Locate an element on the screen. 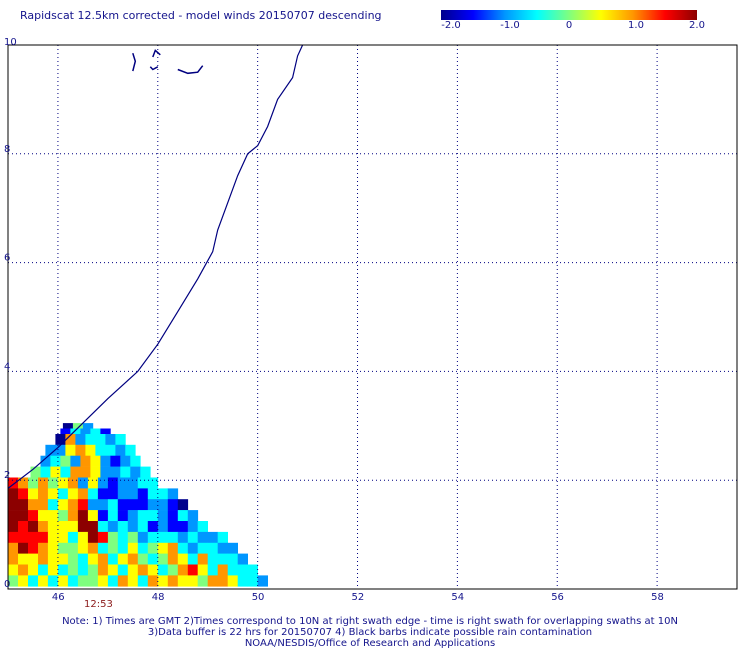 The width and height of the screenshot is (740, 650). colorbar-tick-label: -1.0 is located at coordinates (510, 25).